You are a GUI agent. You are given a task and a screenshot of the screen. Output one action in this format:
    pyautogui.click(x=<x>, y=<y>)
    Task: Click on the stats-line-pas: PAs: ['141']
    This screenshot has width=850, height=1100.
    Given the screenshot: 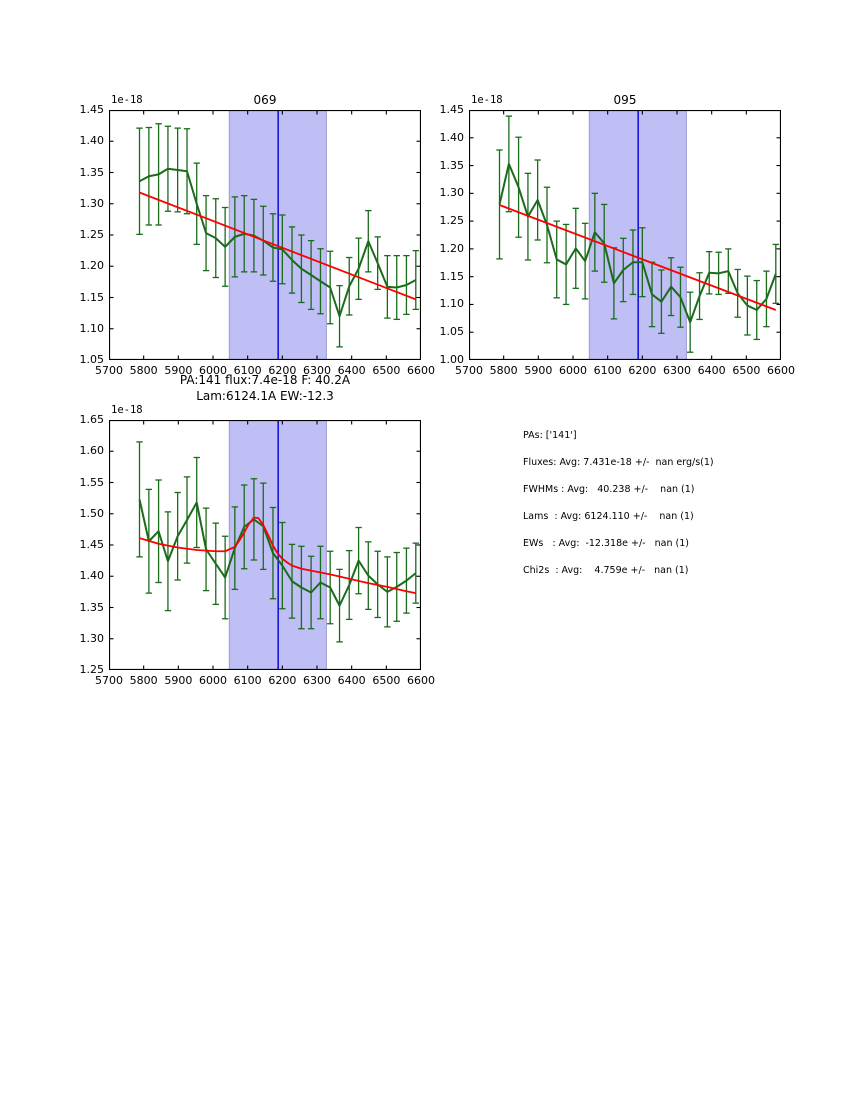 What is the action you would take?
    pyautogui.click(x=550, y=435)
    